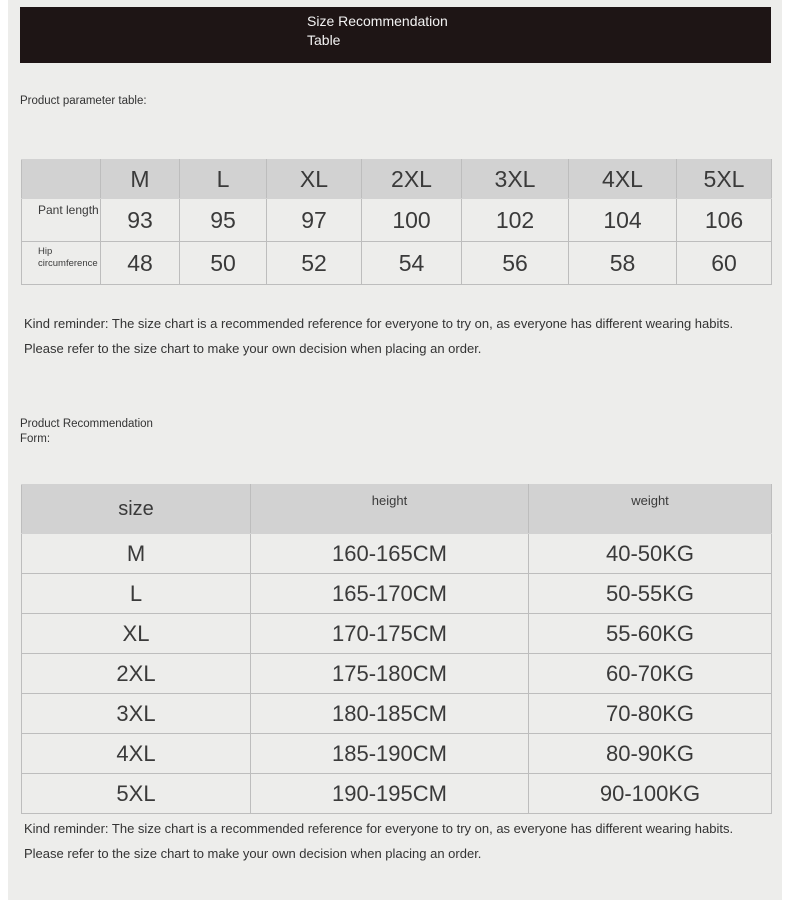 The width and height of the screenshot is (790, 918). I want to click on title-line-1: Size Recommendation, so click(377, 21).